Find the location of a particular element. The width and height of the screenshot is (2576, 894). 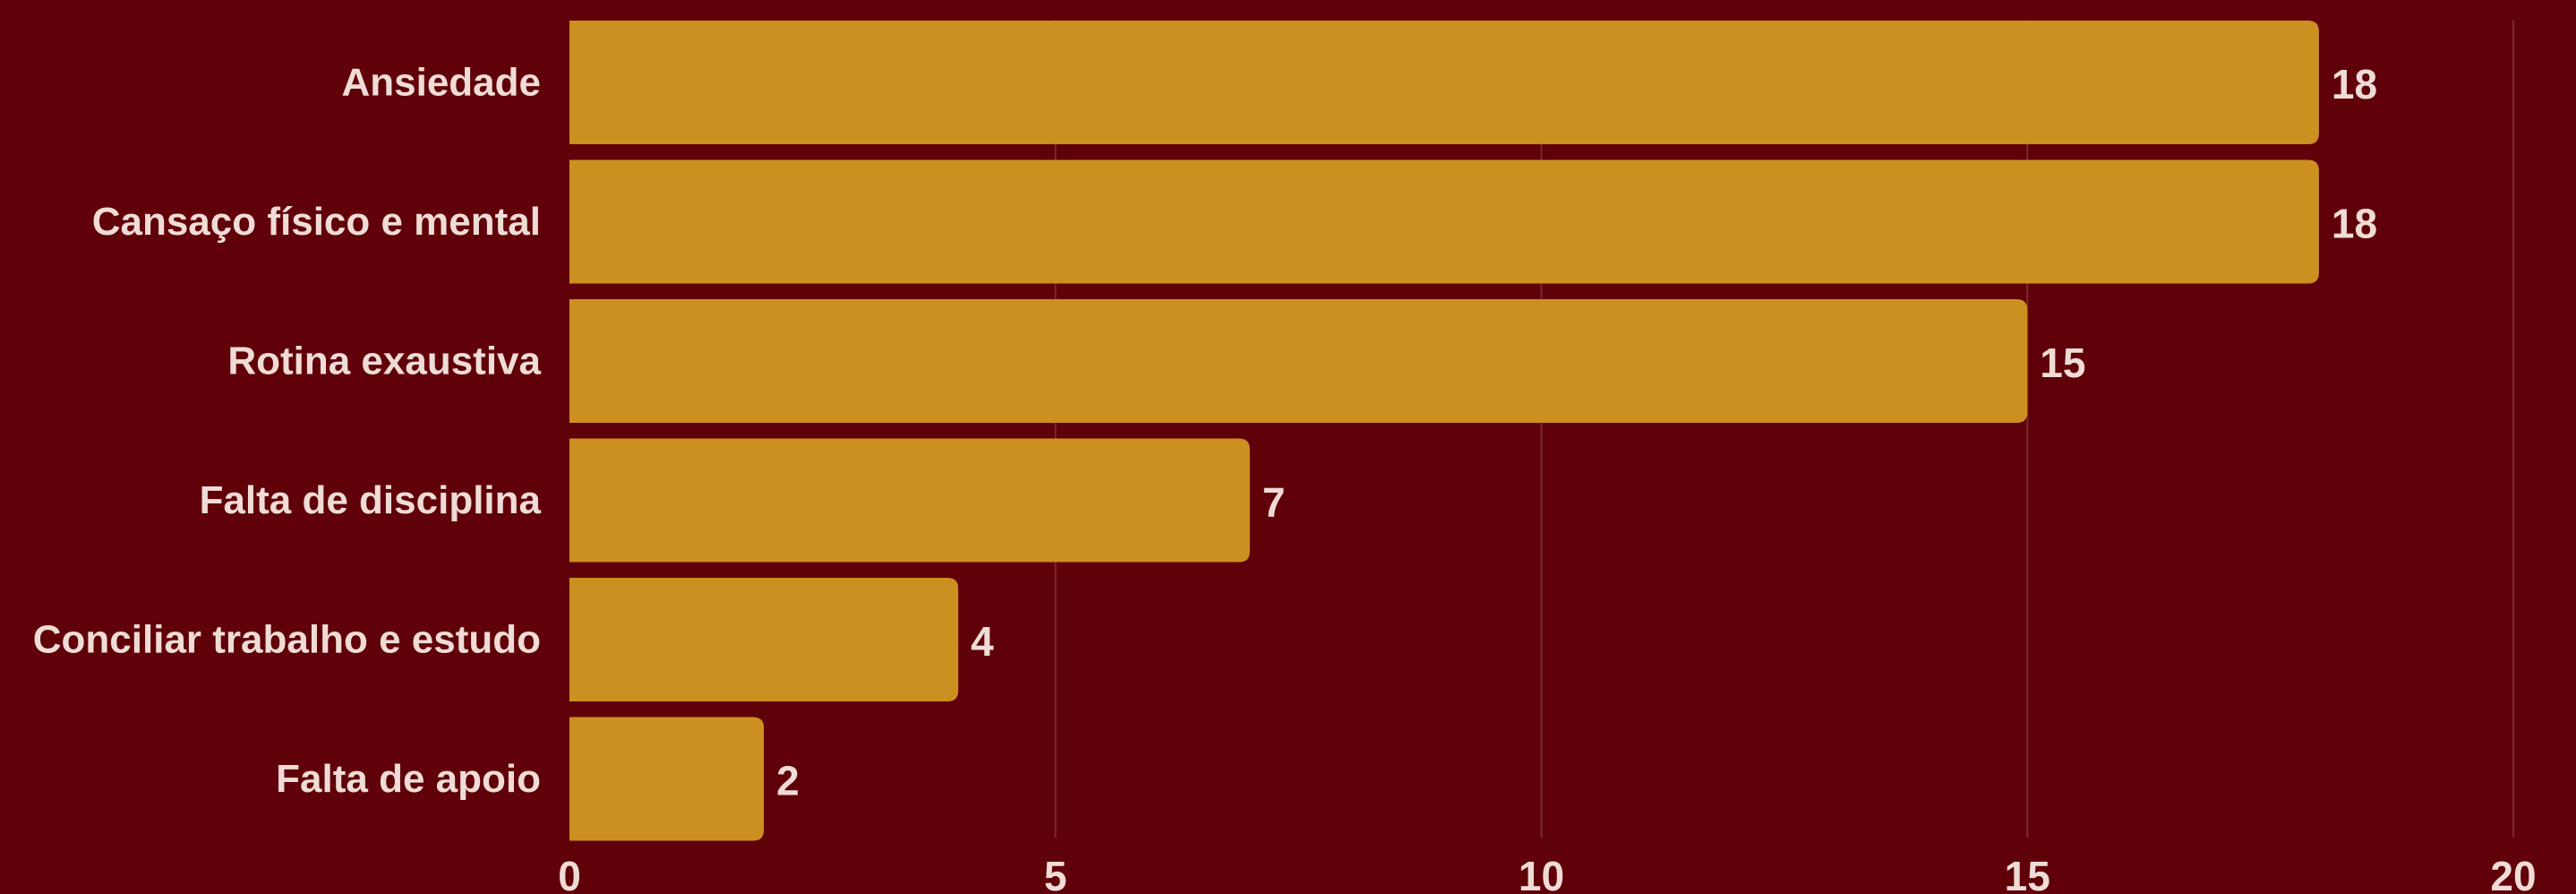

category-label: Falta de disciplina is located at coordinates (371, 500).